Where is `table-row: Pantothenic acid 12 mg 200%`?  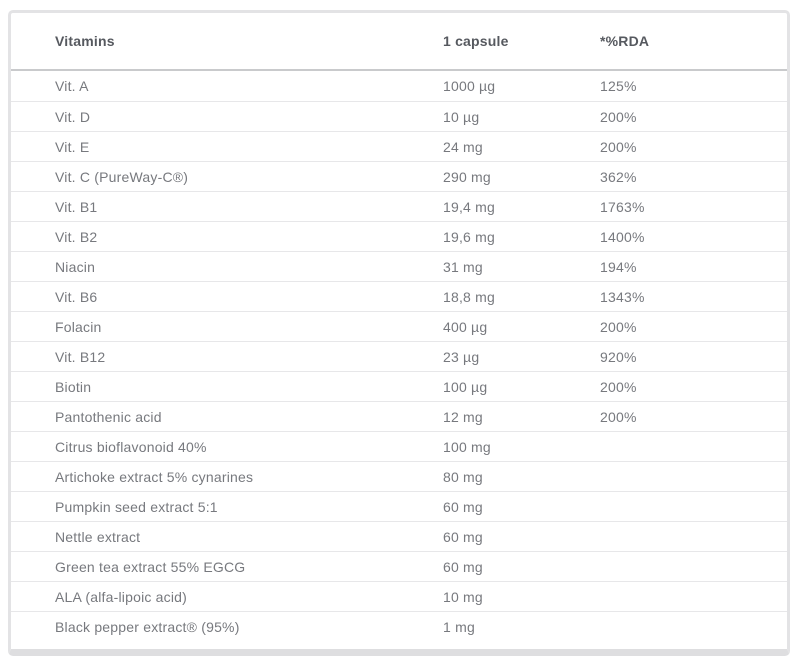 table-row: Pantothenic acid 12 mg 200% is located at coordinates (399, 416).